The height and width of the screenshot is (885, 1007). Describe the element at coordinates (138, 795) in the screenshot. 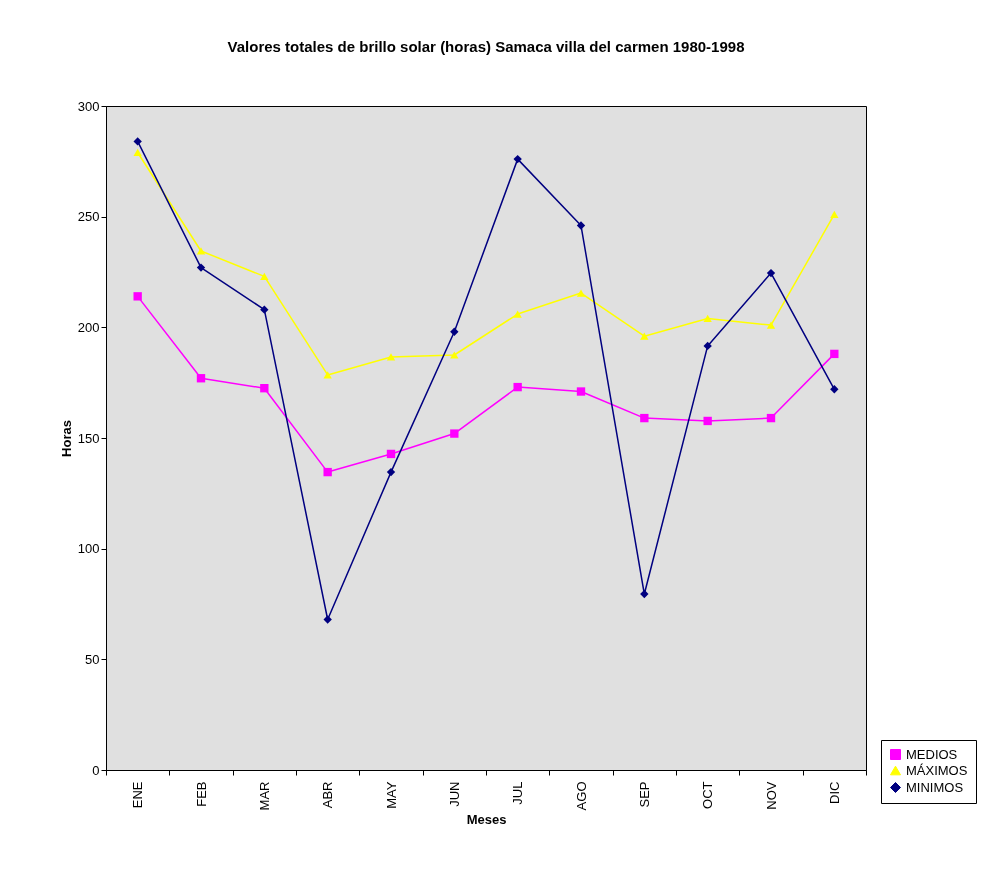

I see `x-tick-label: ENE` at that location.